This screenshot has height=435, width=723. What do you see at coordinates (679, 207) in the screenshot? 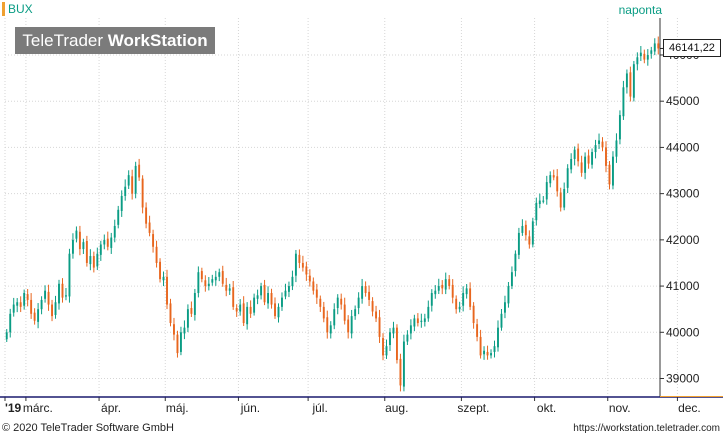
I see `y-axis: 3900040000410004200043000440004500046000` at bounding box center [679, 207].